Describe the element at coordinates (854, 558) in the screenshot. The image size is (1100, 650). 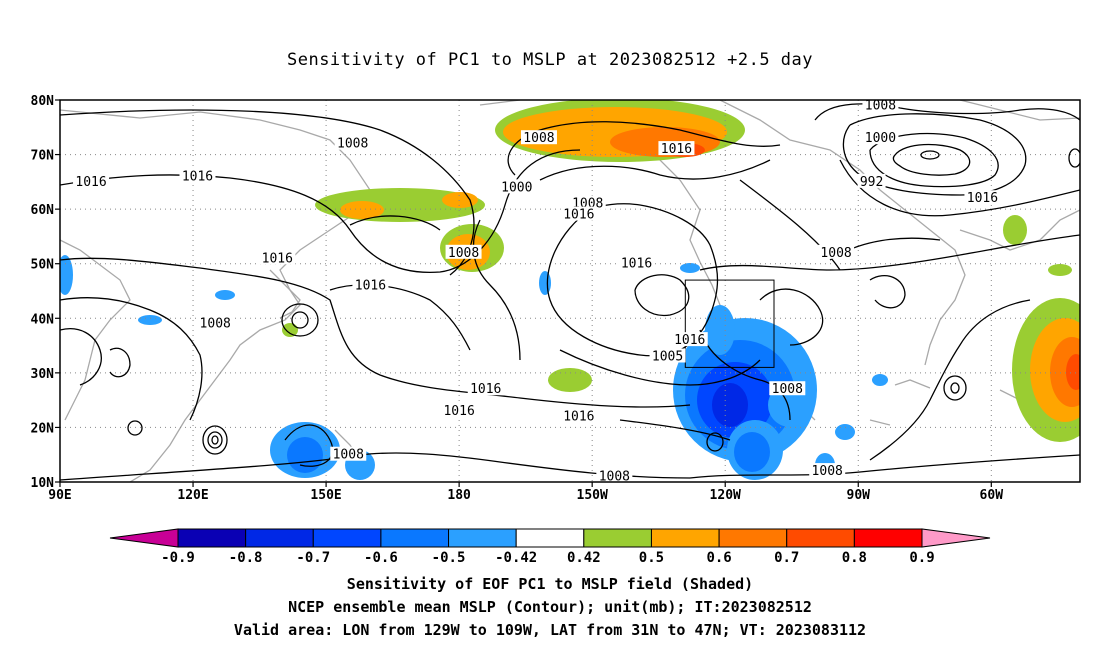
I see `colorbar-label: 0.8` at that location.